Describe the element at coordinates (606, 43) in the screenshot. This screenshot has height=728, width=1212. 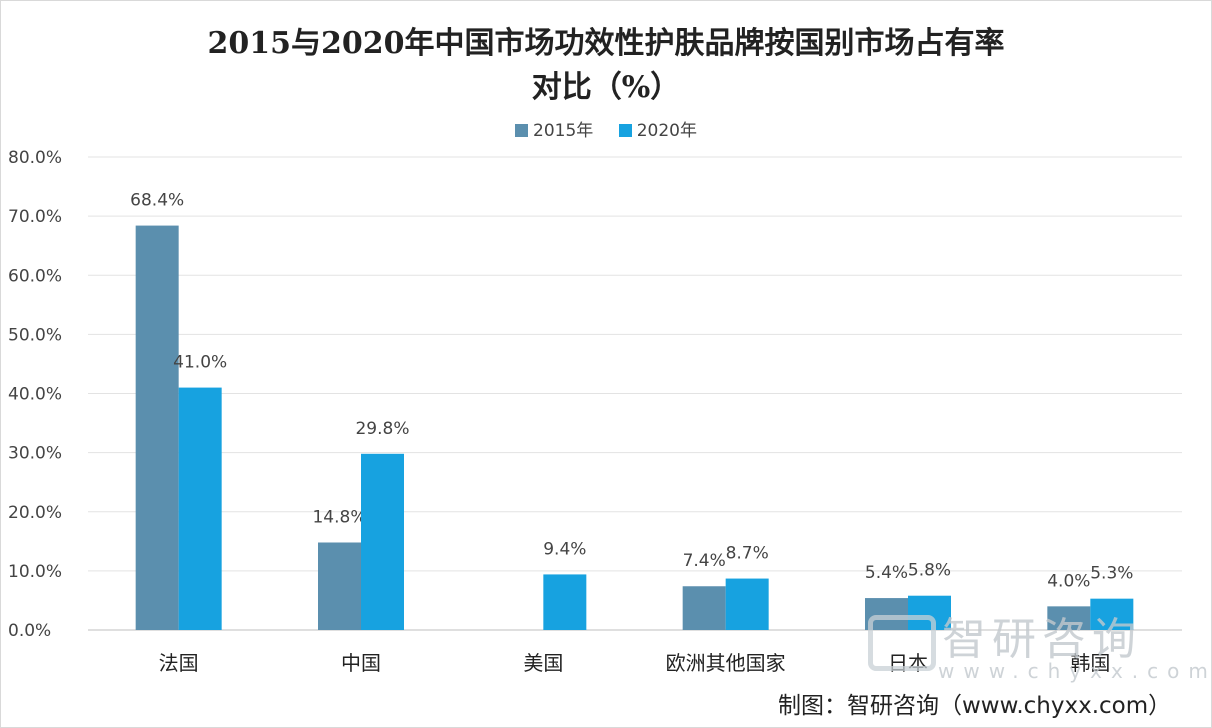
I see `chart-title-line1: 2015与2020年中国市场功效性护肤品牌按国别市场占有率` at that location.